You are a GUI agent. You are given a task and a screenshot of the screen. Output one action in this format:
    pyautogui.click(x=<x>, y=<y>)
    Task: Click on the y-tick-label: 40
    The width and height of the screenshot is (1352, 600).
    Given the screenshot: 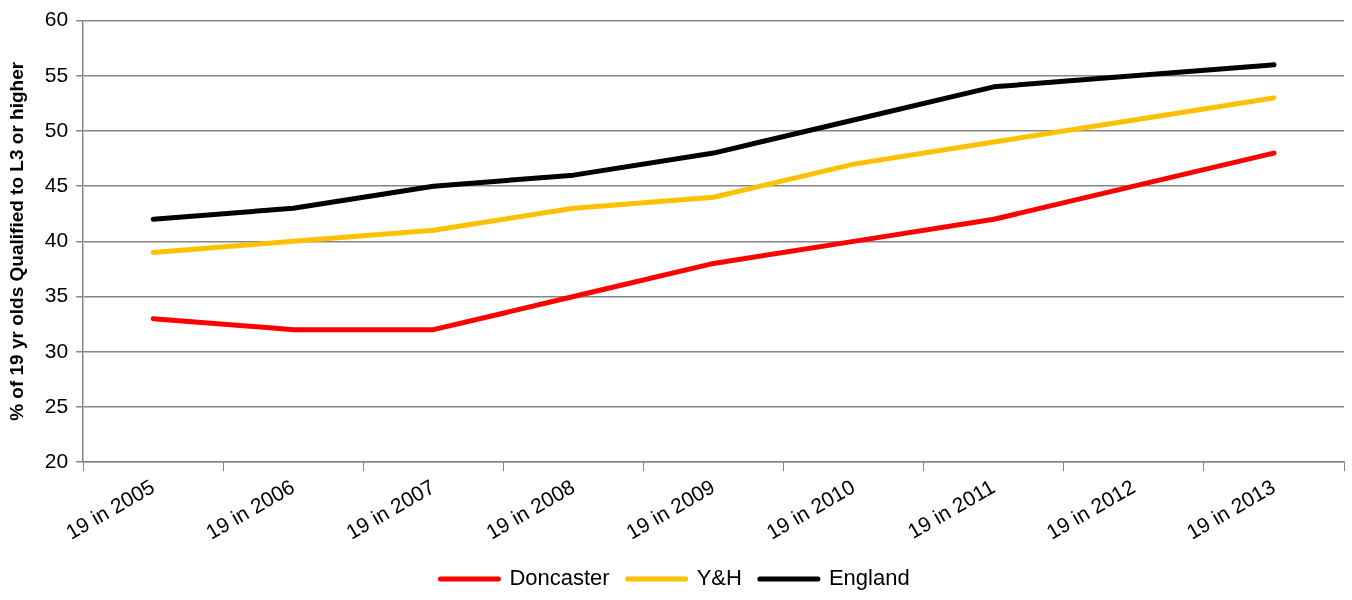 What is the action you would take?
    pyautogui.click(x=56, y=240)
    